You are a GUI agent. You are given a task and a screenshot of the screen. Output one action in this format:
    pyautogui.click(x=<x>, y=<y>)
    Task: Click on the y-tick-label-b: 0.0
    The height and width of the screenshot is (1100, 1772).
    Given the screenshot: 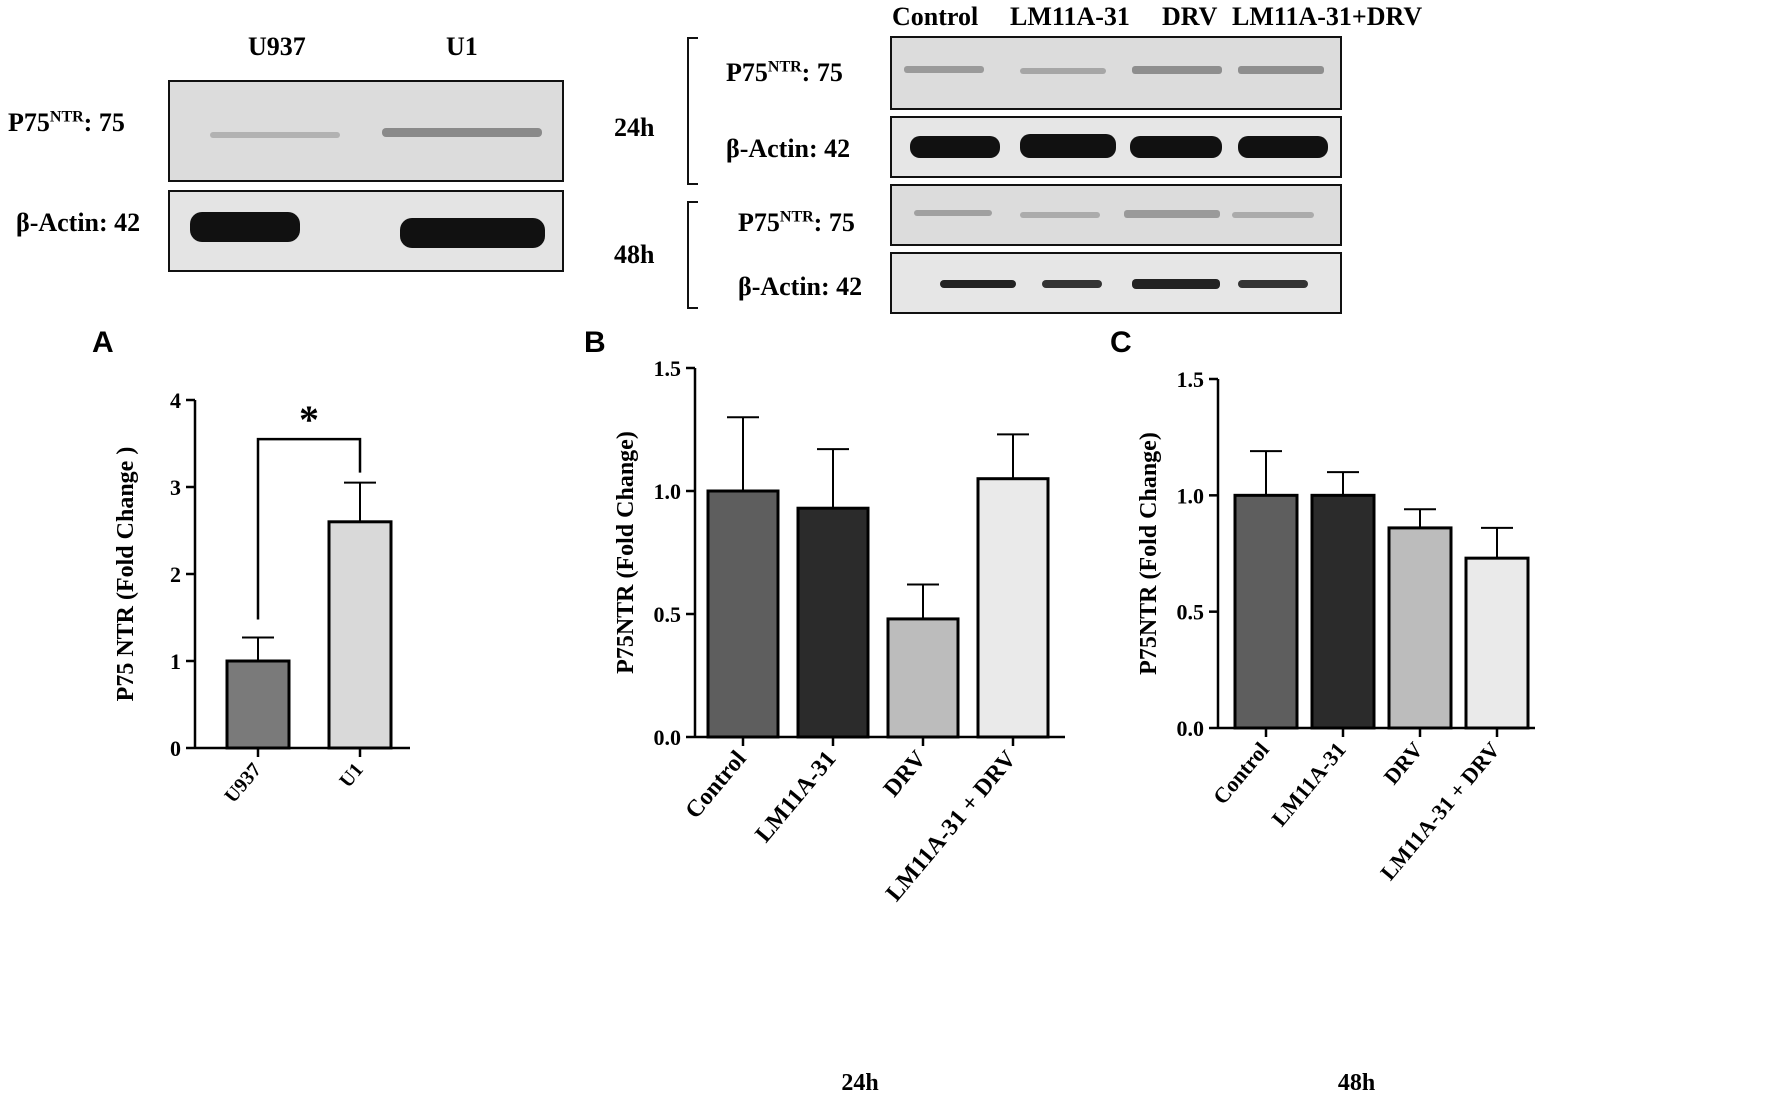 What is the action you would take?
    pyautogui.click(x=668, y=737)
    